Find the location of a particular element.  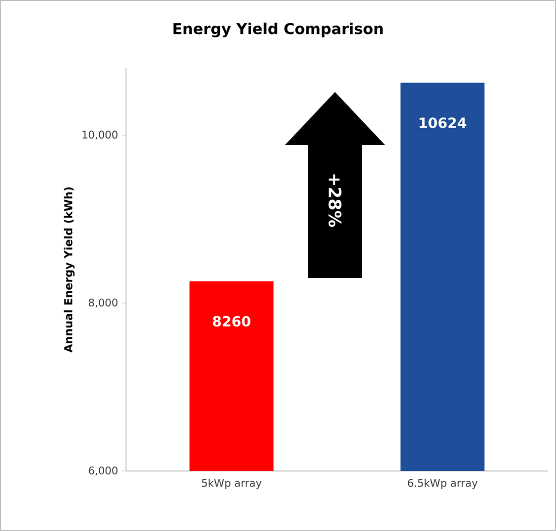

x-tick-label: 6.5kWp array is located at coordinates (443, 483).